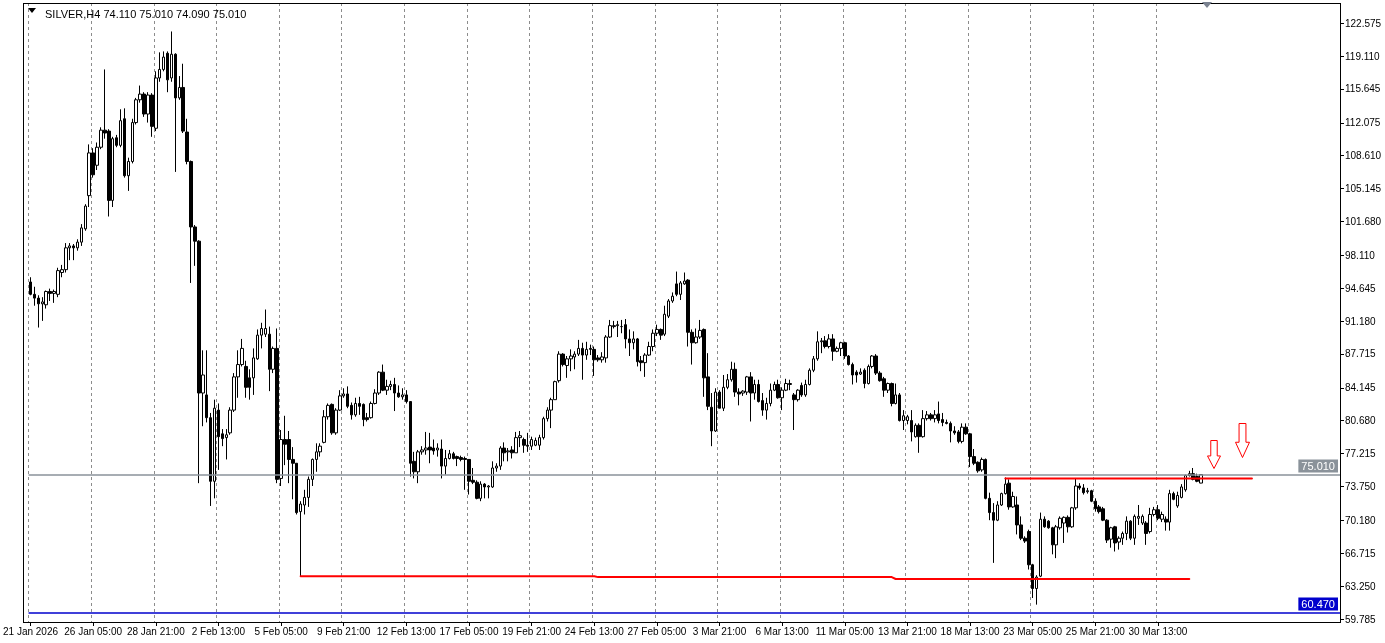  I want to click on y-tick-label: 87.715, so click(1361, 354).